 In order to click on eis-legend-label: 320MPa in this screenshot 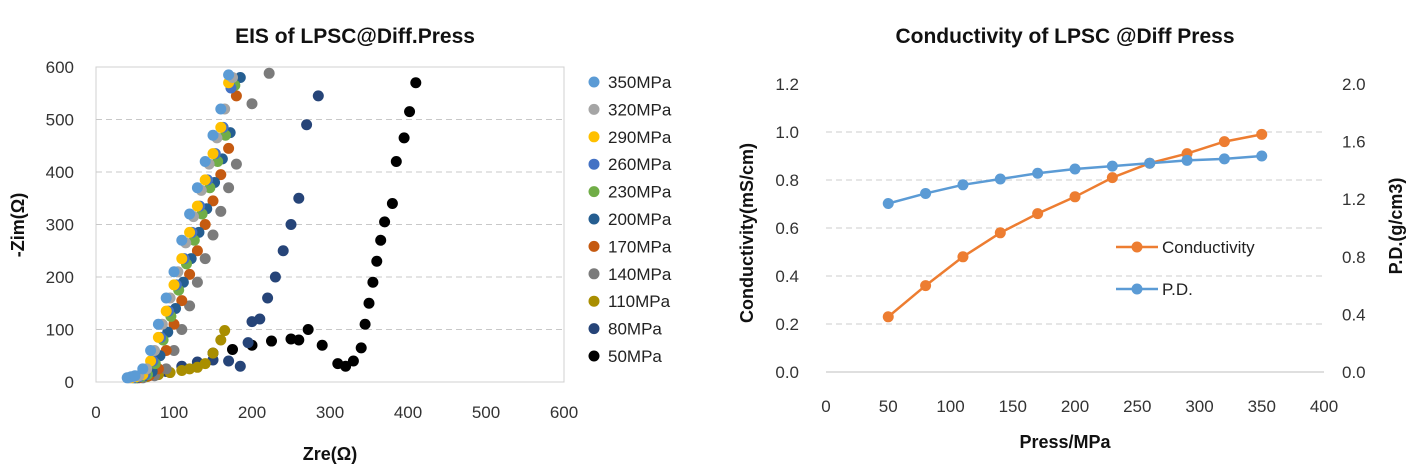, I will do `click(640, 109)`.